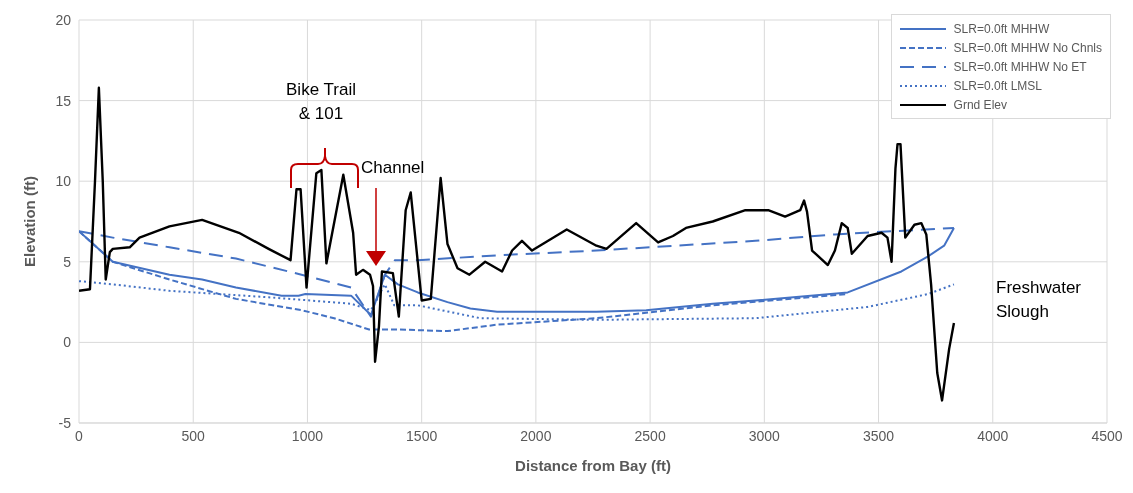 Image resolution: width=1133 pixels, height=493 pixels. I want to click on x-tick-label: 2500, so click(650, 435).